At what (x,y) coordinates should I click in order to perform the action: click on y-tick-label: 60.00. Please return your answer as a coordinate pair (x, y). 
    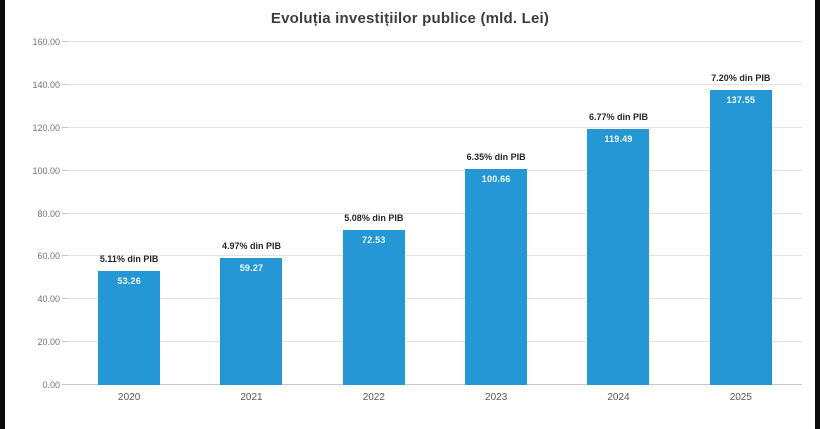
    Looking at the image, I should click on (48, 256).